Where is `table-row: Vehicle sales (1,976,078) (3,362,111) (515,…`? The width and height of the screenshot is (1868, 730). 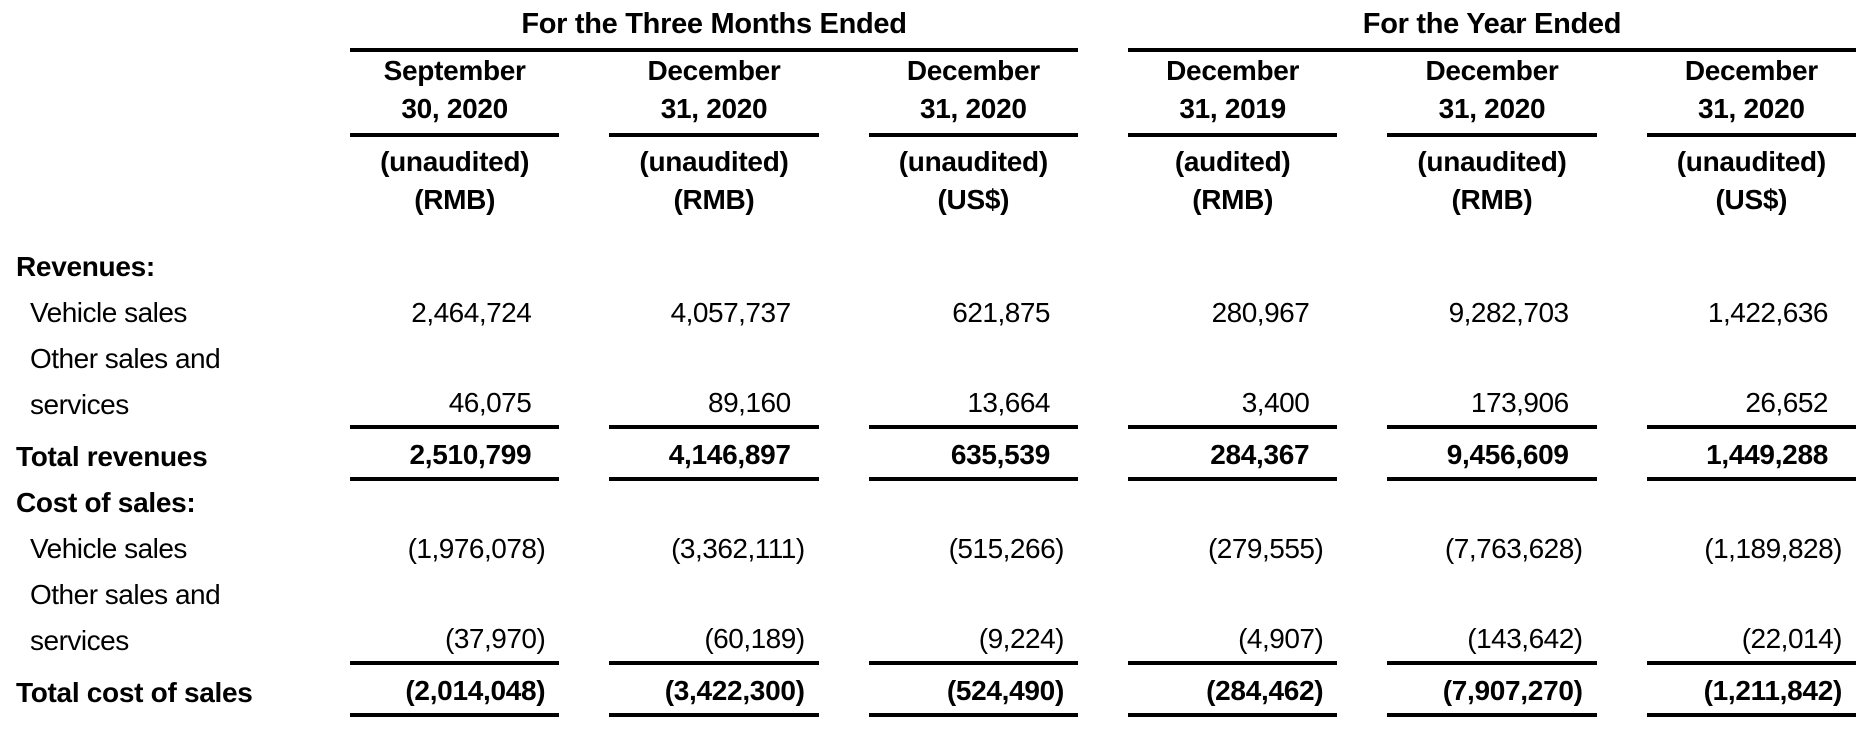
table-row: Vehicle sales (1,976,078) (3,362,111) (515,… is located at coordinates (928, 550).